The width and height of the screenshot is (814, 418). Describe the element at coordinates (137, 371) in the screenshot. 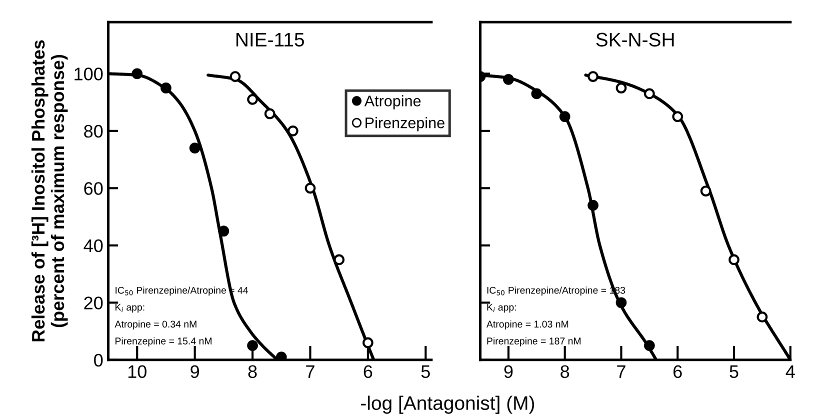

I see `x-tick-label: 10` at that location.